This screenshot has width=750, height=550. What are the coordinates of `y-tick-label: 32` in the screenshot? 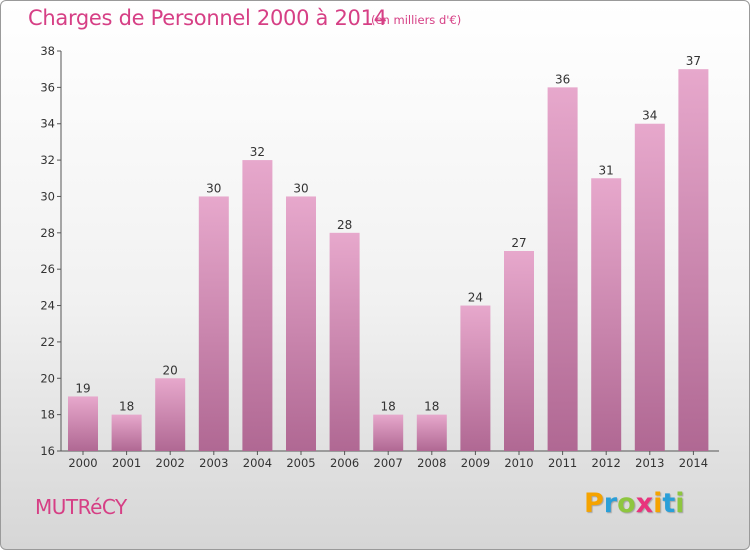 It's located at (47, 160).